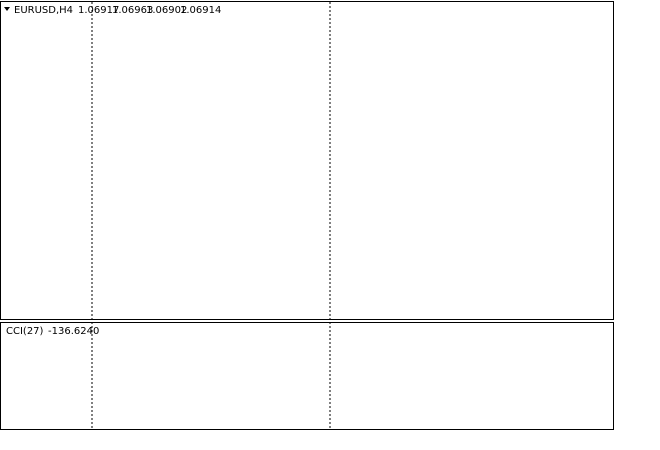 Image resolution: width=660 pixels, height=450 pixels. What do you see at coordinates (73, 331) in the screenshot?
I see `cci-value: -136.6240` at bounding box center [73, 331].